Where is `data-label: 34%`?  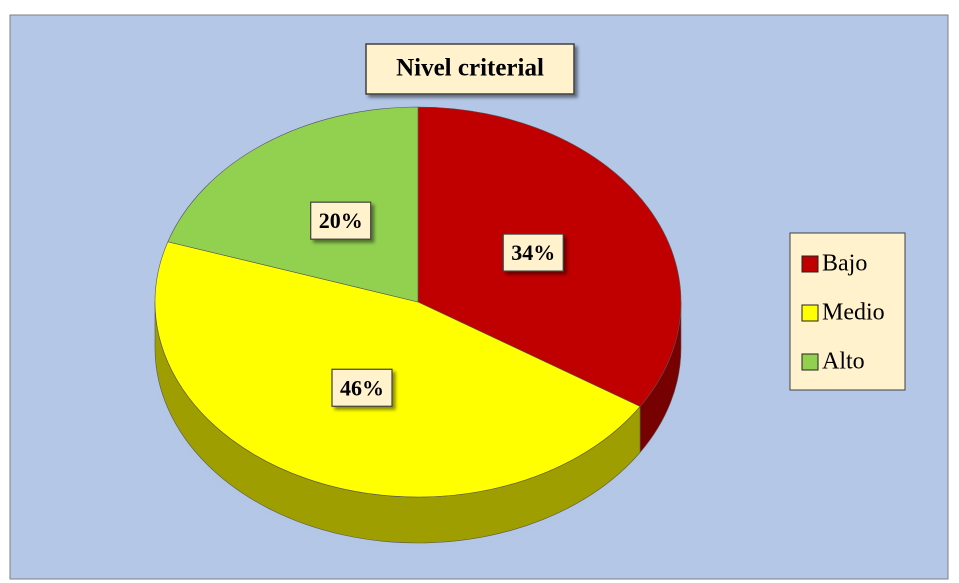
data-label: 34% is located at coordinates (533, 252).